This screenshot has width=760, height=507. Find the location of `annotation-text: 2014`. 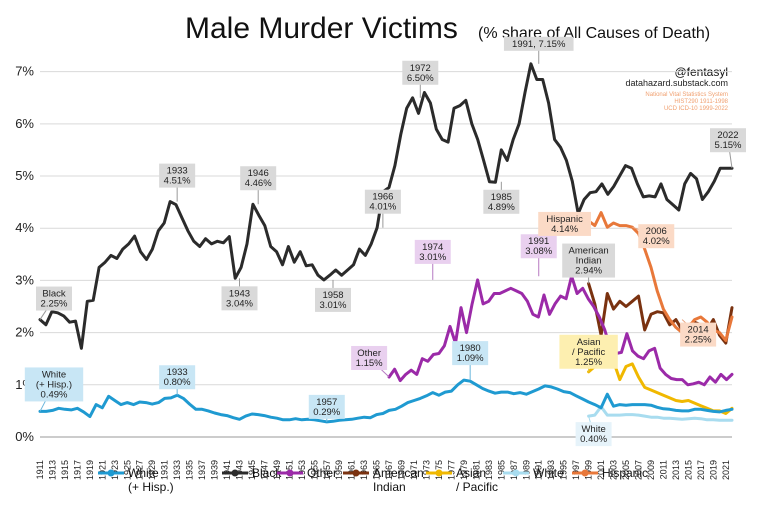

annotation-text: 2014 is located at coordinates (698, 330).